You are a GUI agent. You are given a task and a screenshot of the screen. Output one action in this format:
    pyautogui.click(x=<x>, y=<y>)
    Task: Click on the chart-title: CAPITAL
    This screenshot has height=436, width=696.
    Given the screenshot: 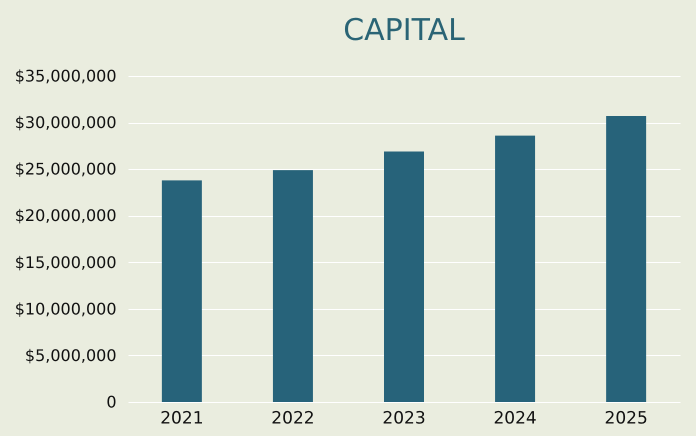 What is the action you would take?
    pyautogui.click(x=404, y=30)
    